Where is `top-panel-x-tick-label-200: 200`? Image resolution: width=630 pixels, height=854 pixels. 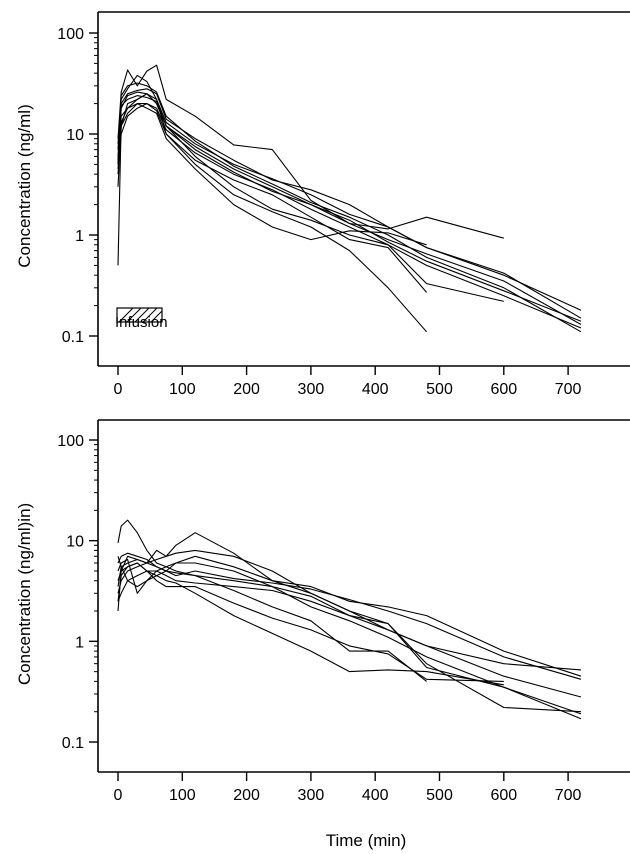 top-panel-x-tick-label-200: 200 is located at coordinates (246, 389).